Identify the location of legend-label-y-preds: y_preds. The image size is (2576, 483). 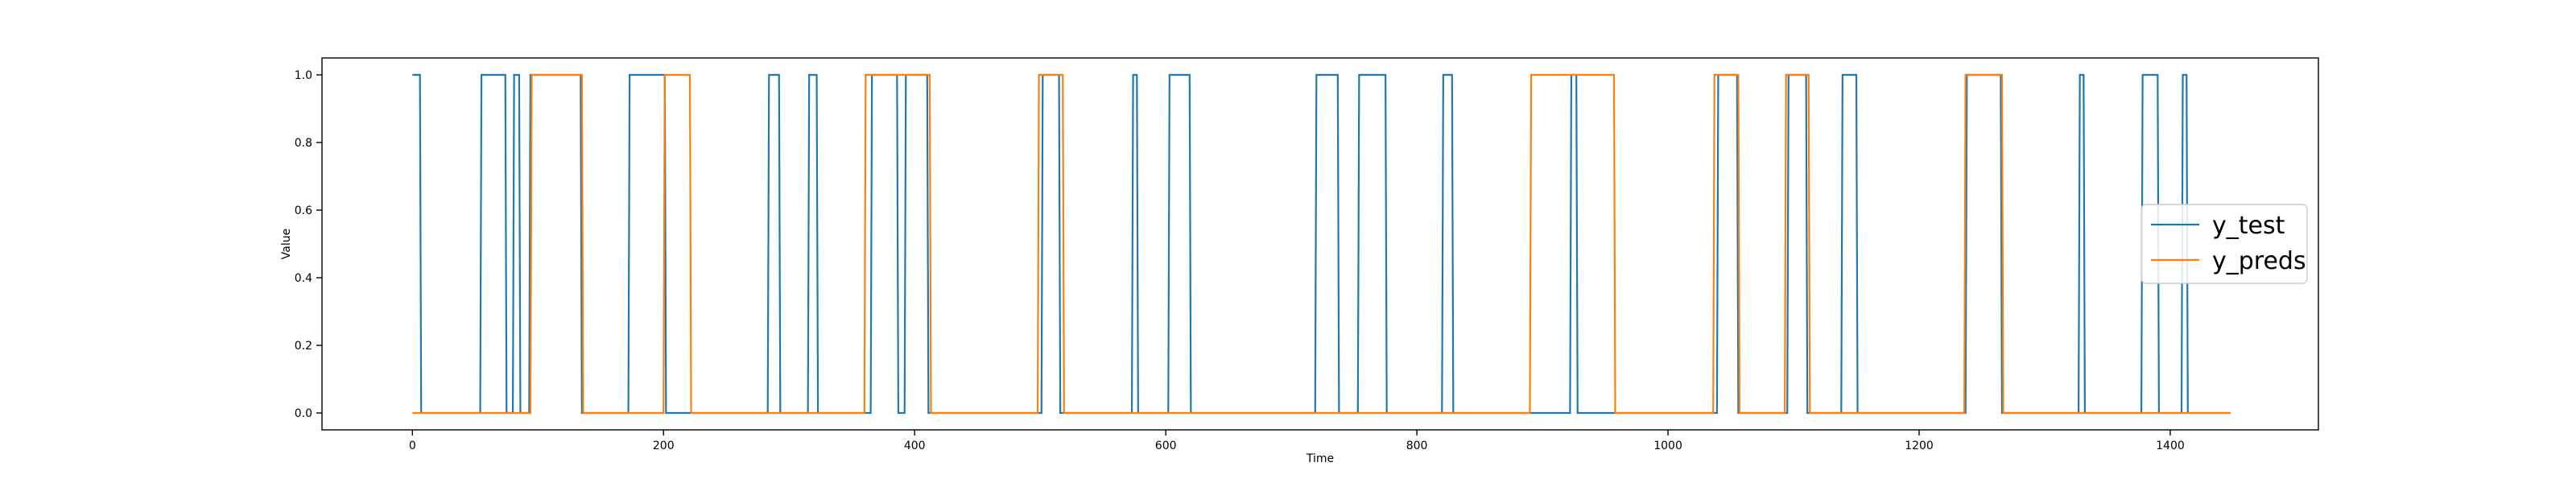
(2259, 261).